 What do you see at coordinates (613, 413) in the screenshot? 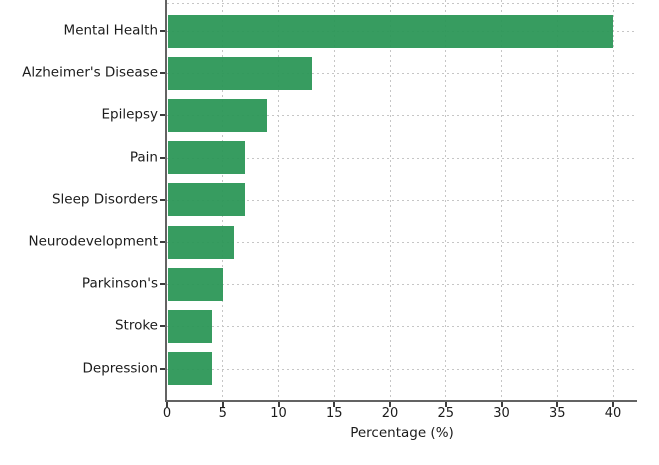
I see `x-tick-label: 40` at bounding box center [613, 413].